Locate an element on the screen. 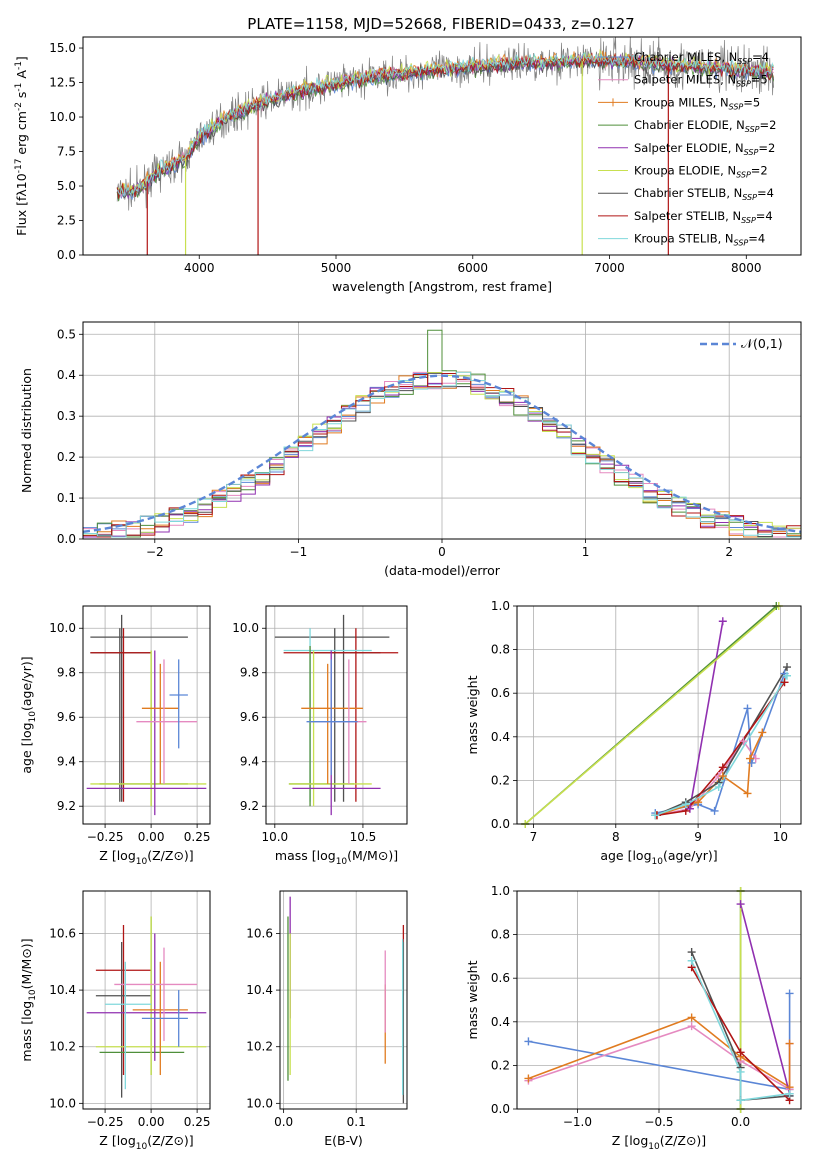 Image resolution: width=819 pixels, height=1170 pixels. x-tick-label: 6000 is located at coordinates (472, 268).